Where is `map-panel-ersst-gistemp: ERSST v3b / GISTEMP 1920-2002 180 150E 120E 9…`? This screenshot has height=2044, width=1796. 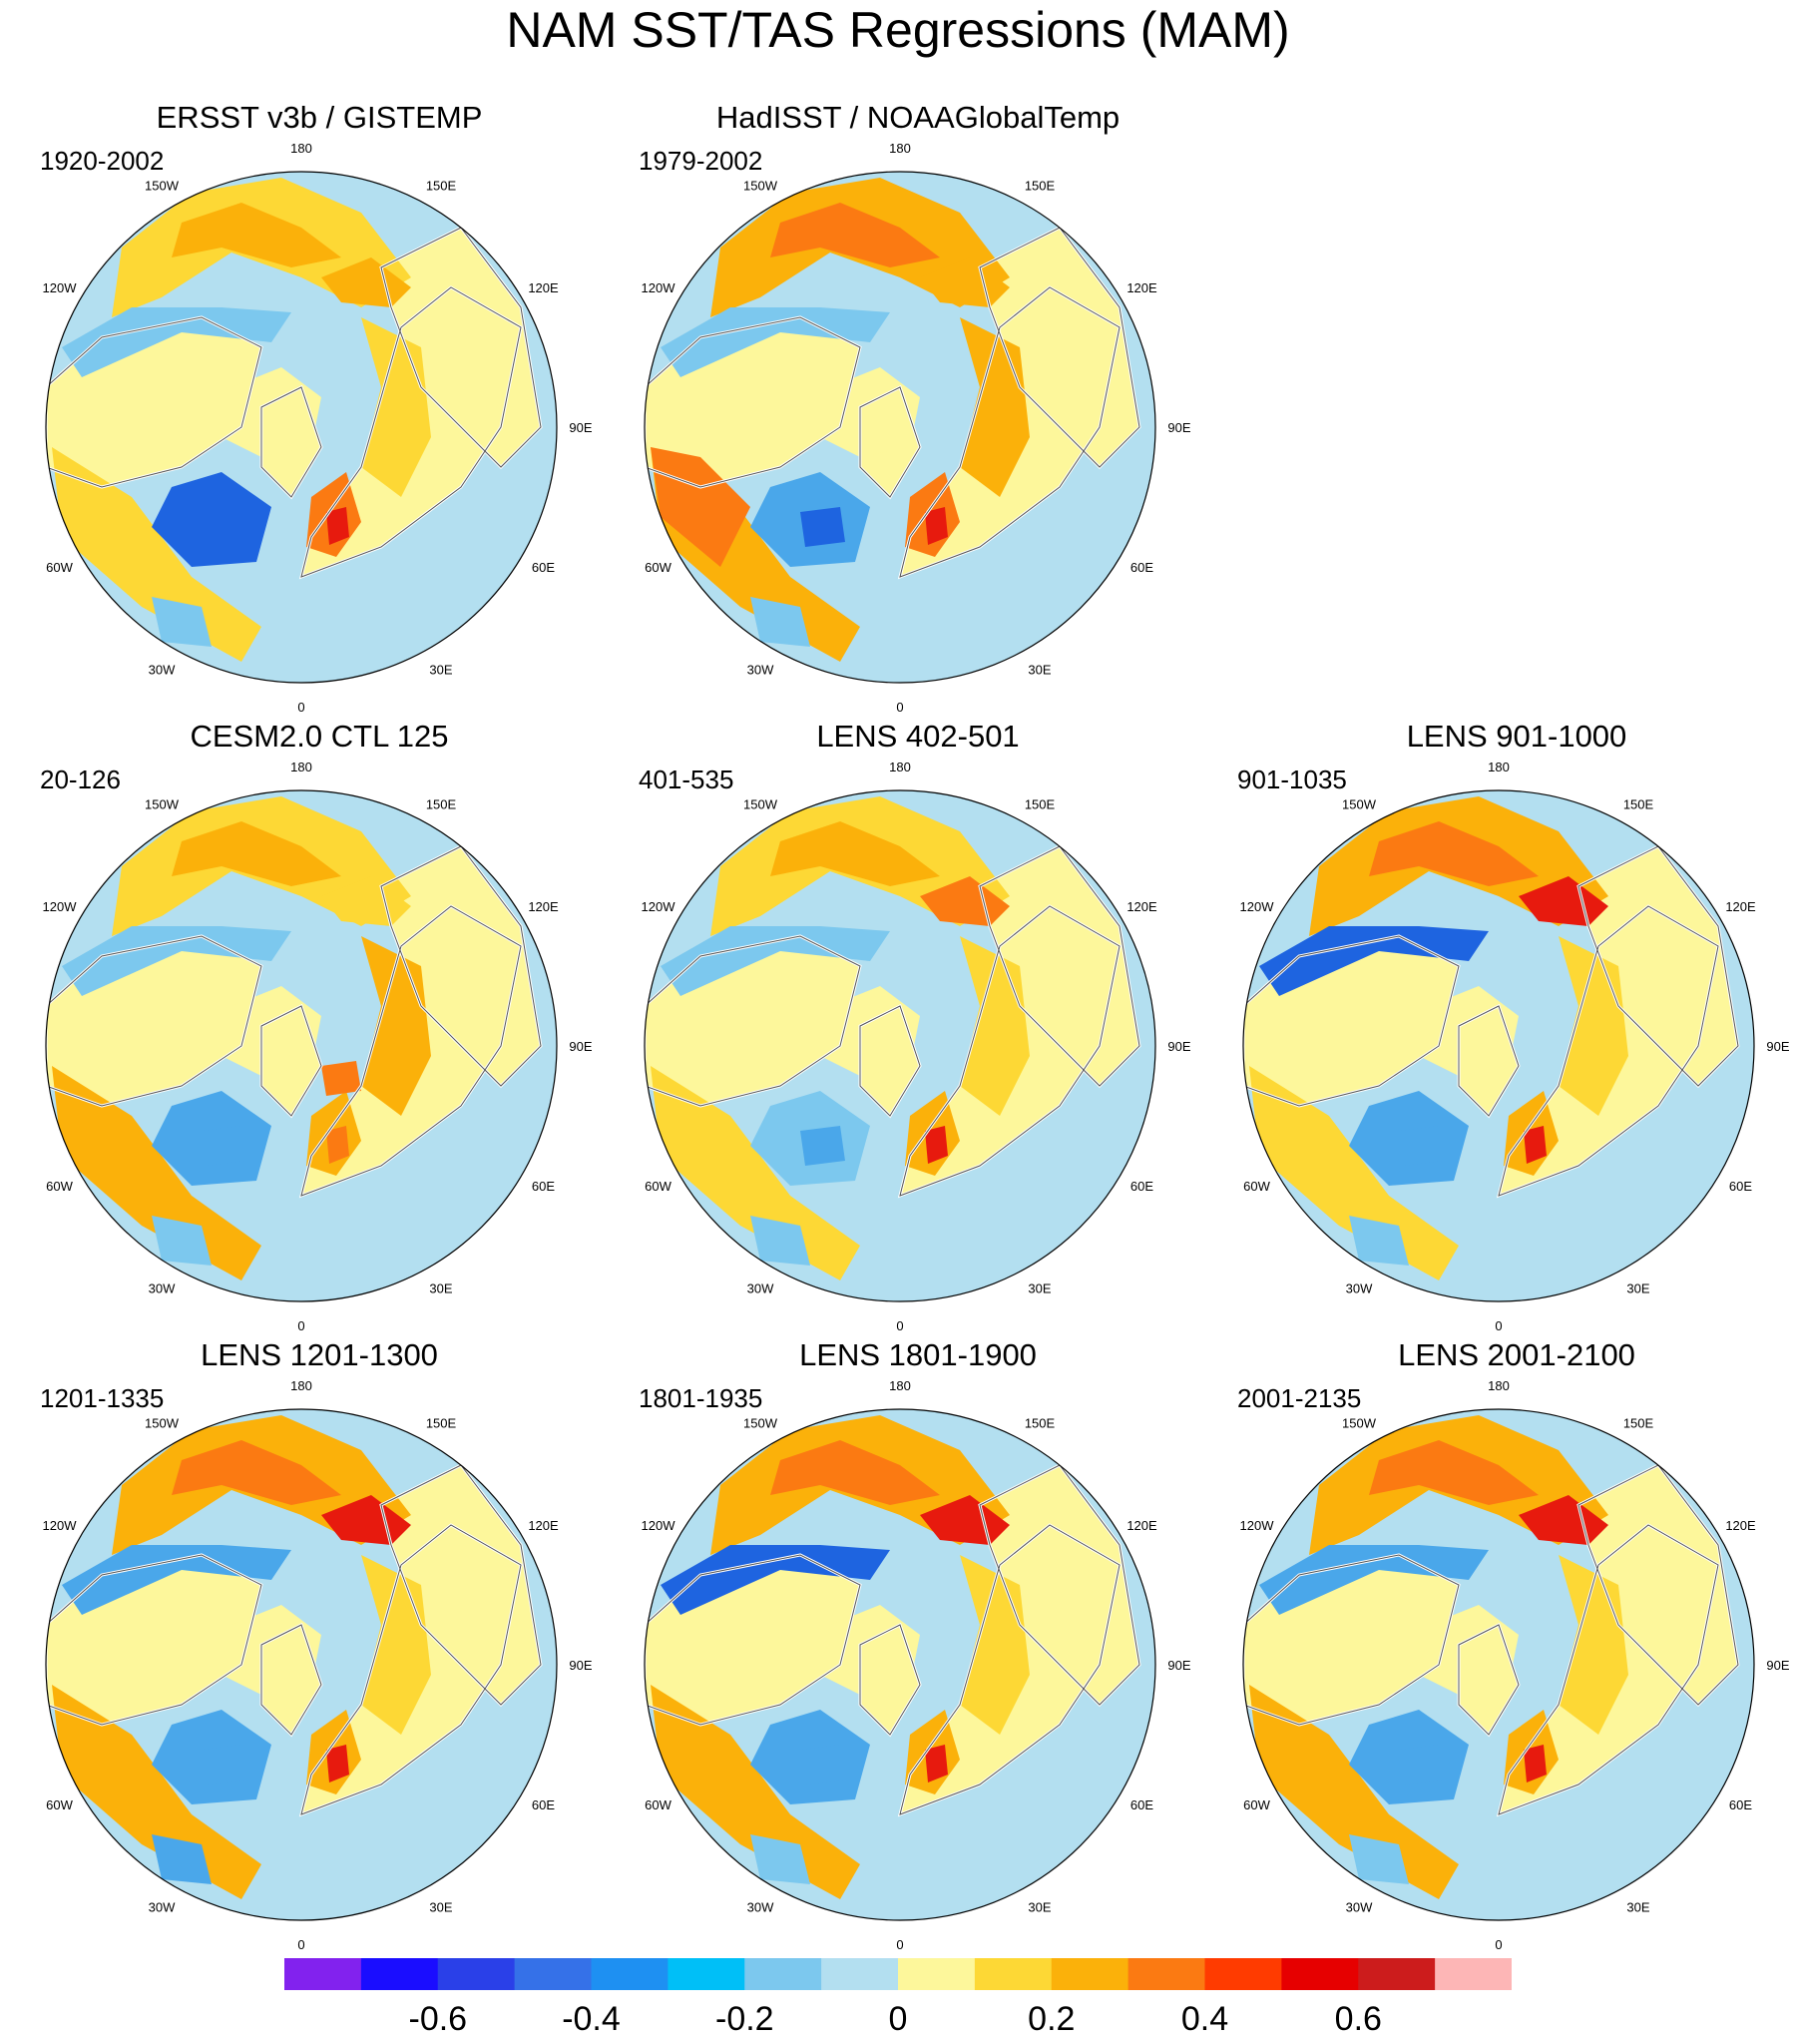
map-panel-ersst-gistemp: ERSST v3b / GISTEMP 1920-2002 180 150E 120E 9… is located at coordinates (319, 407).